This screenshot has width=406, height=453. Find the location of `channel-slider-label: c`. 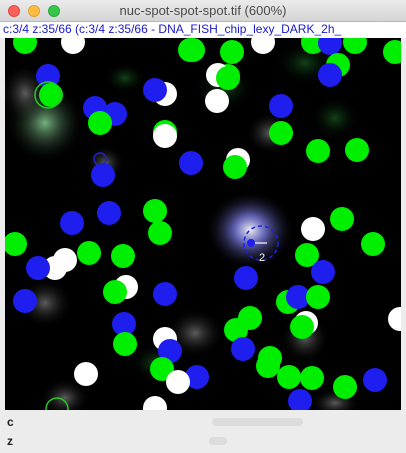

channel-slider-label: c is located at coordinates (10, 422).